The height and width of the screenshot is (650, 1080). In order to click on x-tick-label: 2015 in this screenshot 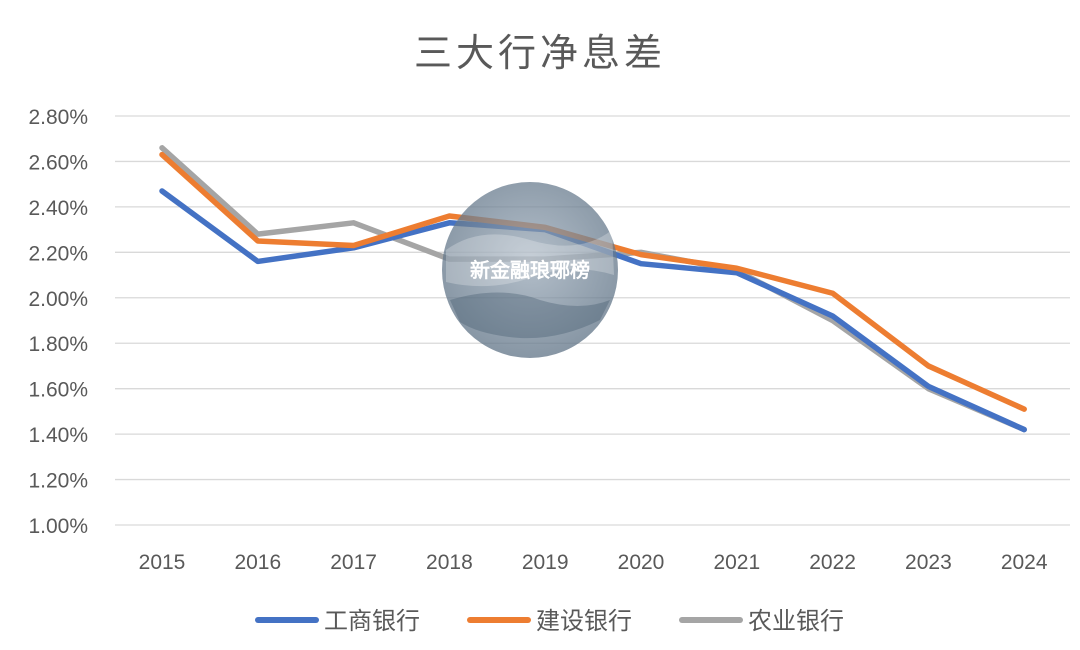, I will do `click(162, 562)`.